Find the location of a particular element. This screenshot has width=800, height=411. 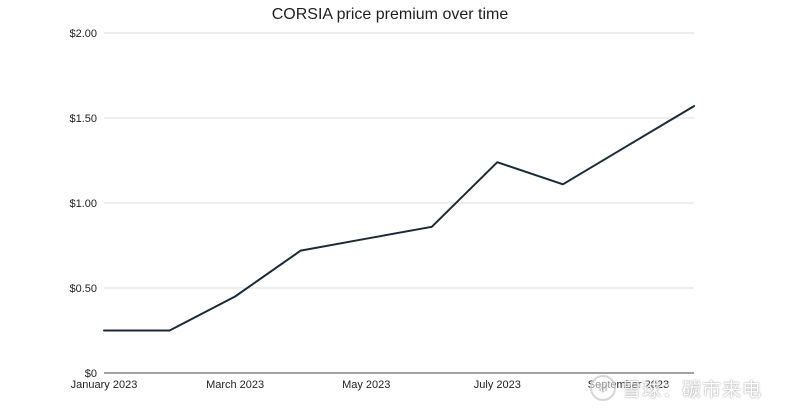

y-tick-label: $1.50 is located at coordinates (83, 119).